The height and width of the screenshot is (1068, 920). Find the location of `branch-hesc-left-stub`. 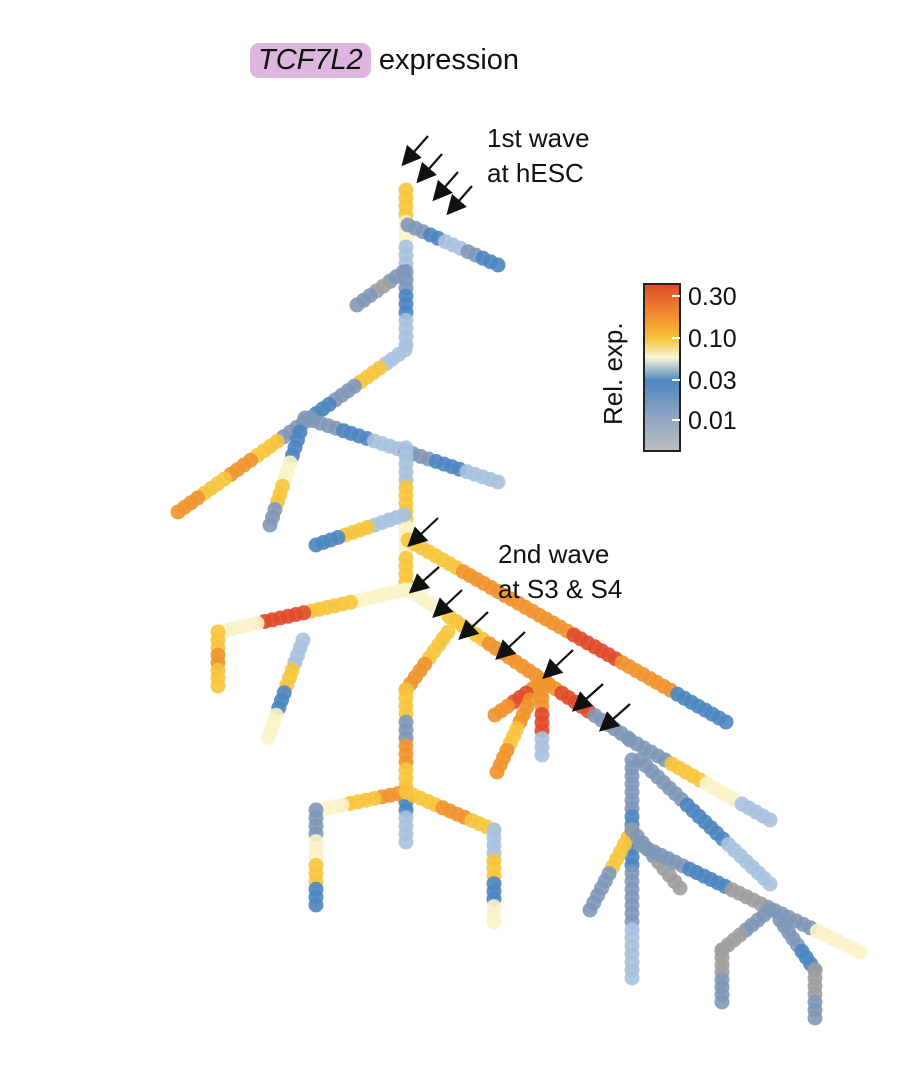

branch-hesc-left-stub is located at coordinates (380, 288).